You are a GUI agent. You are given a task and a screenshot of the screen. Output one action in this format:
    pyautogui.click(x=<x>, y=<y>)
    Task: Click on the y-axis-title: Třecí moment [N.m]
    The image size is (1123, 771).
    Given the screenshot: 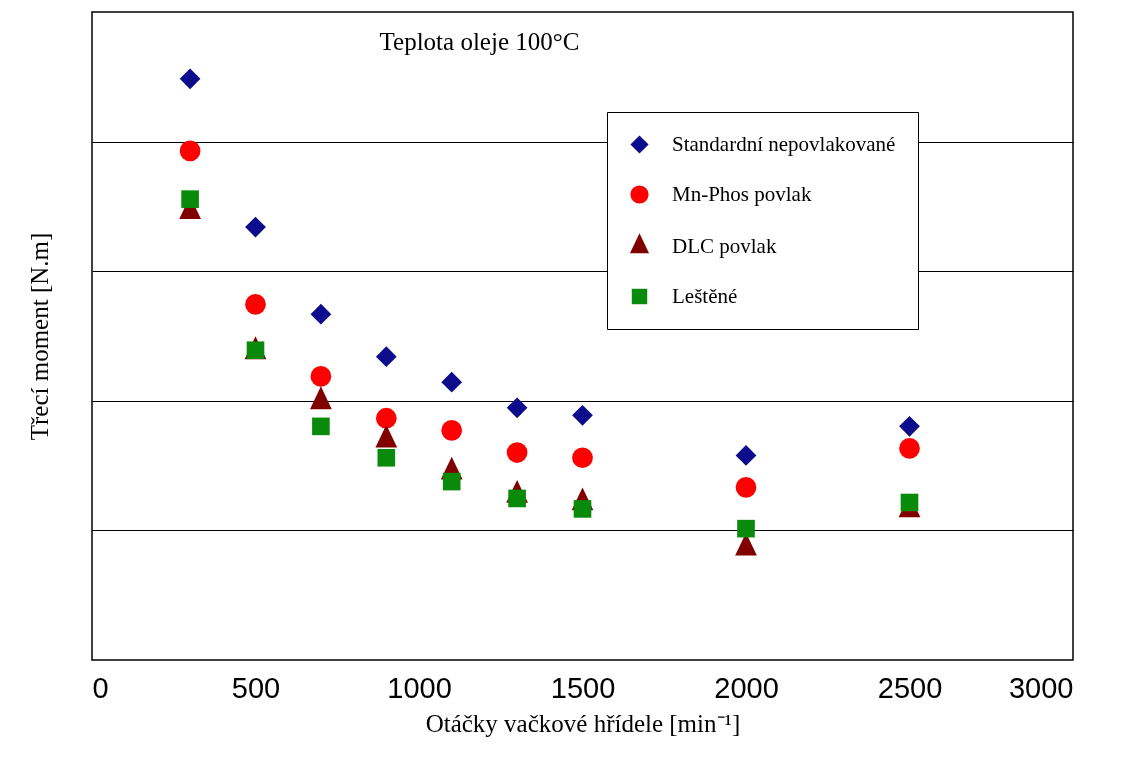 What is the action you would take?
    pyautogui.click(x=39, y=336)
    